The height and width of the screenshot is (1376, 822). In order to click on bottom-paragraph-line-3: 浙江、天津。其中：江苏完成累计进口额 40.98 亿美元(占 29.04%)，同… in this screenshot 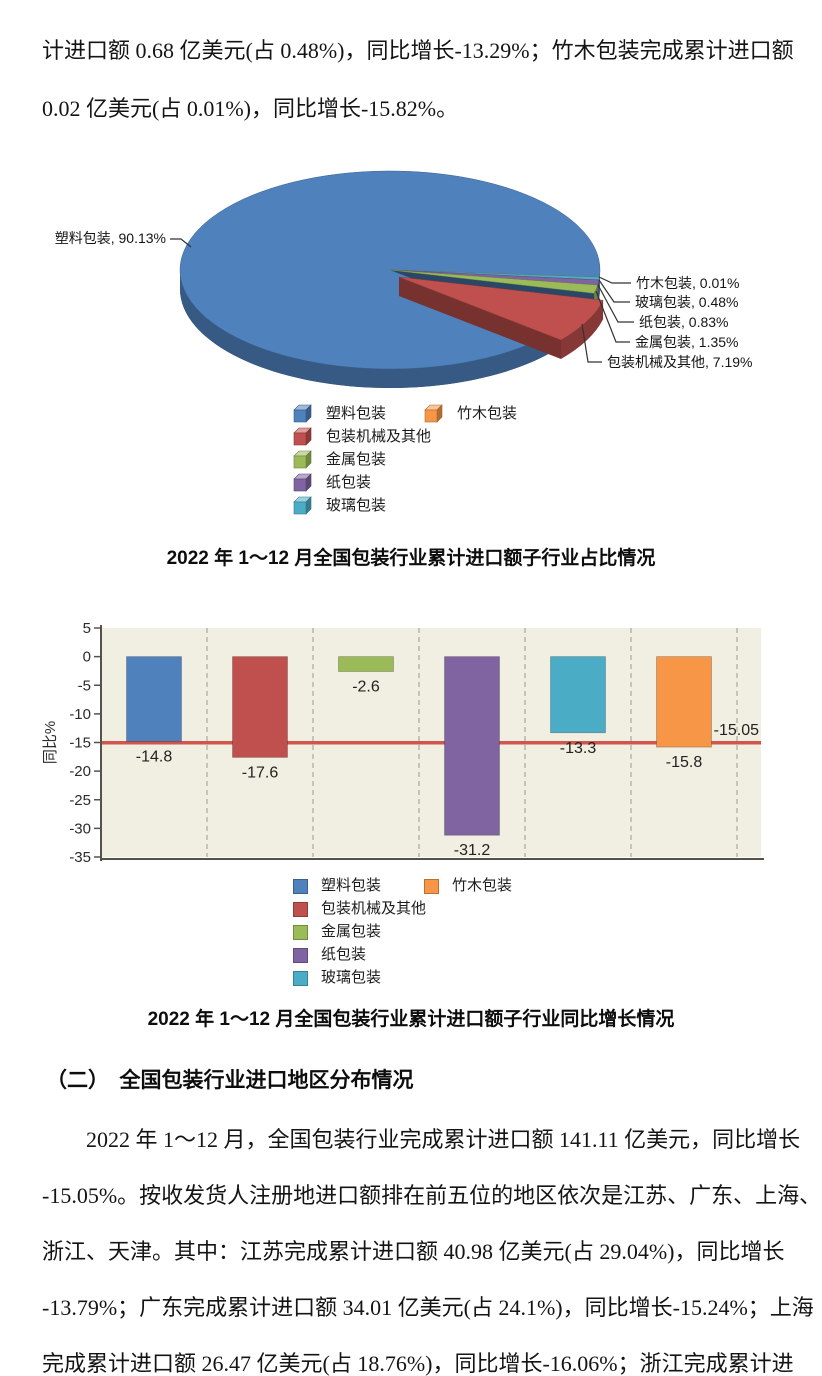, I will do `click(413, 1251)`.